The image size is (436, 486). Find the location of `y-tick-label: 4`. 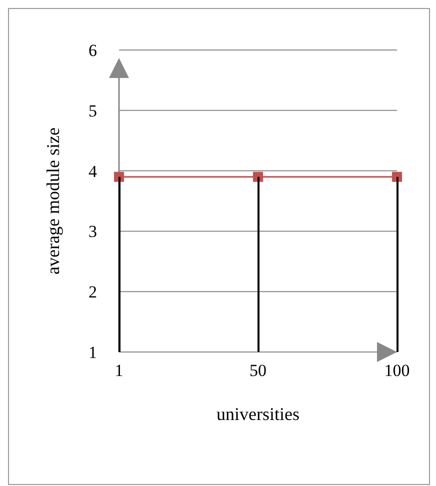

y-tick-label: 4 is located at coordinates (93, 171).